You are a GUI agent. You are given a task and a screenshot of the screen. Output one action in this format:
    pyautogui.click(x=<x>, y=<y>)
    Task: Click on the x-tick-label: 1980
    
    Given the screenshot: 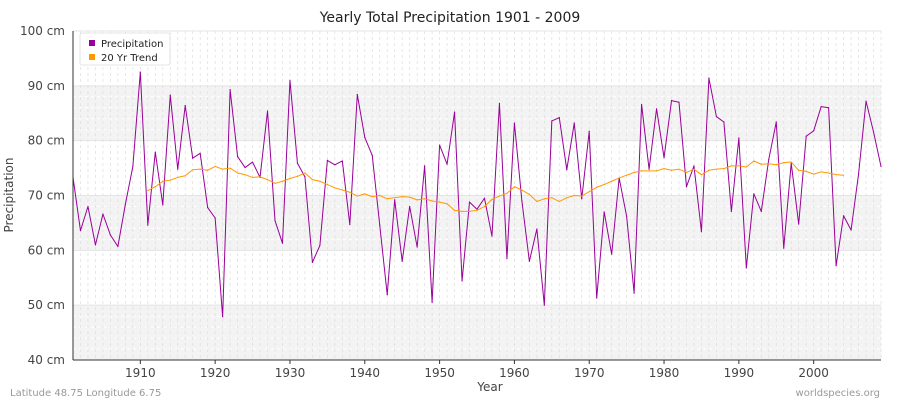 What is the action you would take?
    pyautogui.click(x=664, y=373)
    